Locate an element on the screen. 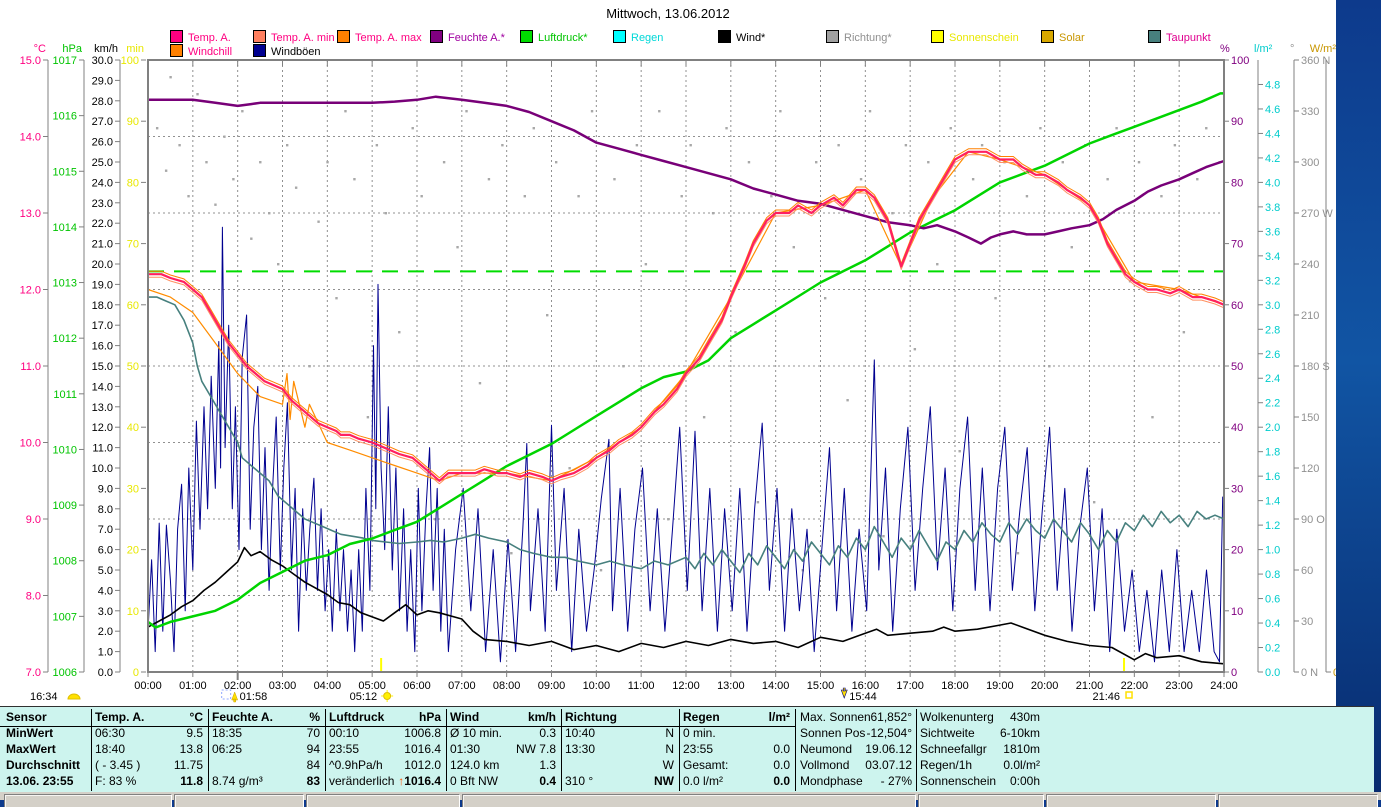 This screenshot has width=1381, height=807. column-header: Wind is located at coordinates (465, 717).